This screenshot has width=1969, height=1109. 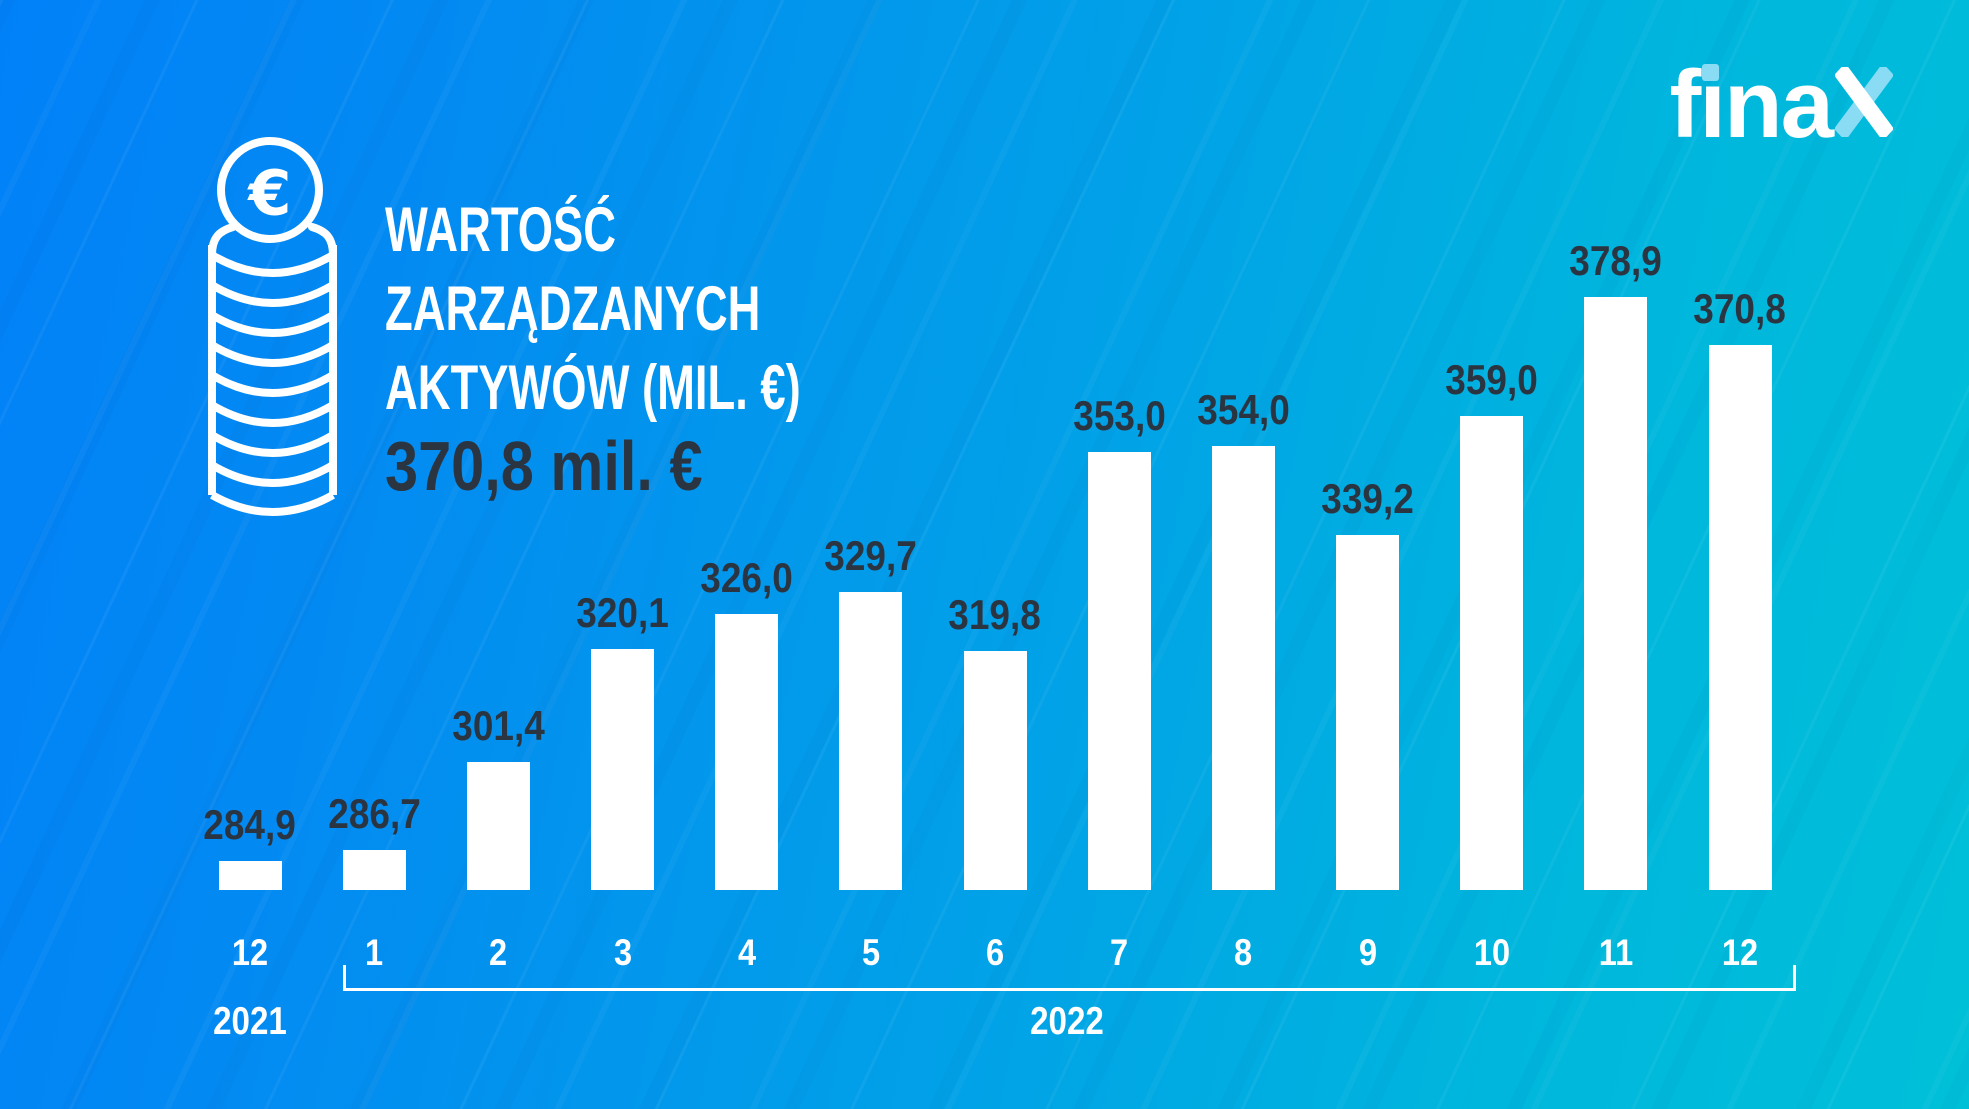 I want to click on bar-column: 320,1, so click(x=623, y=741).